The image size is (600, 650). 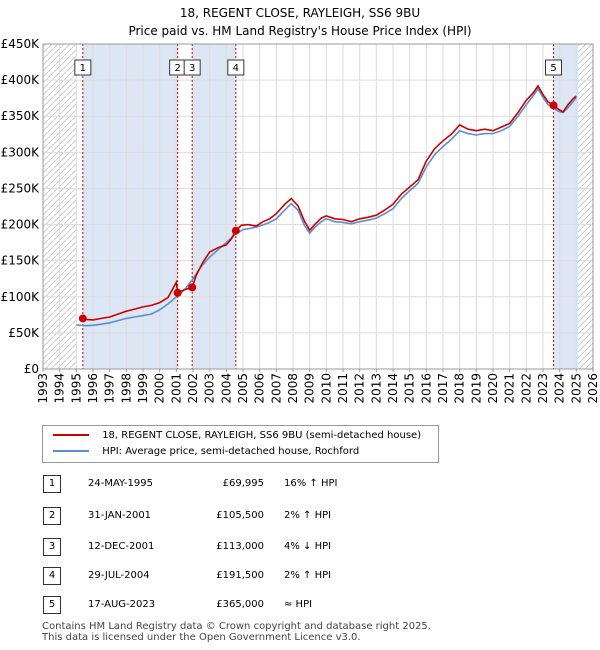 I want to click on sale-date: 29-JUL-2004, so click(x=119, y=575).